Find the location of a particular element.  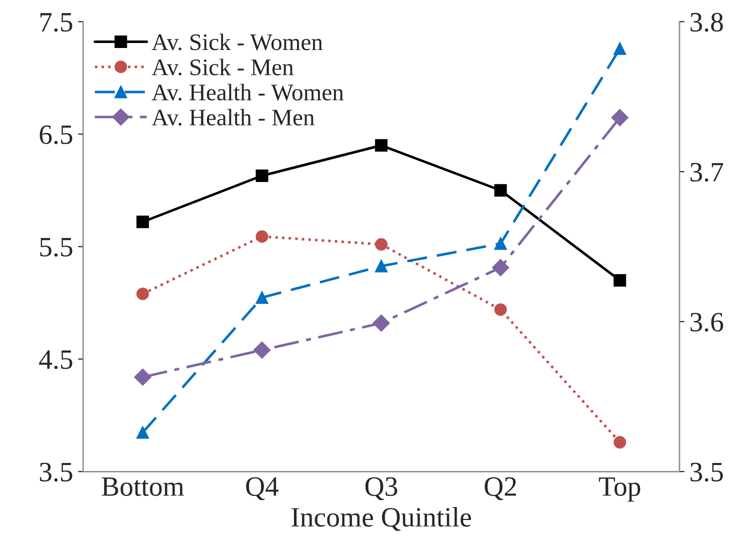

x-tick-label: Bottom is located at coordinates (143, 486).